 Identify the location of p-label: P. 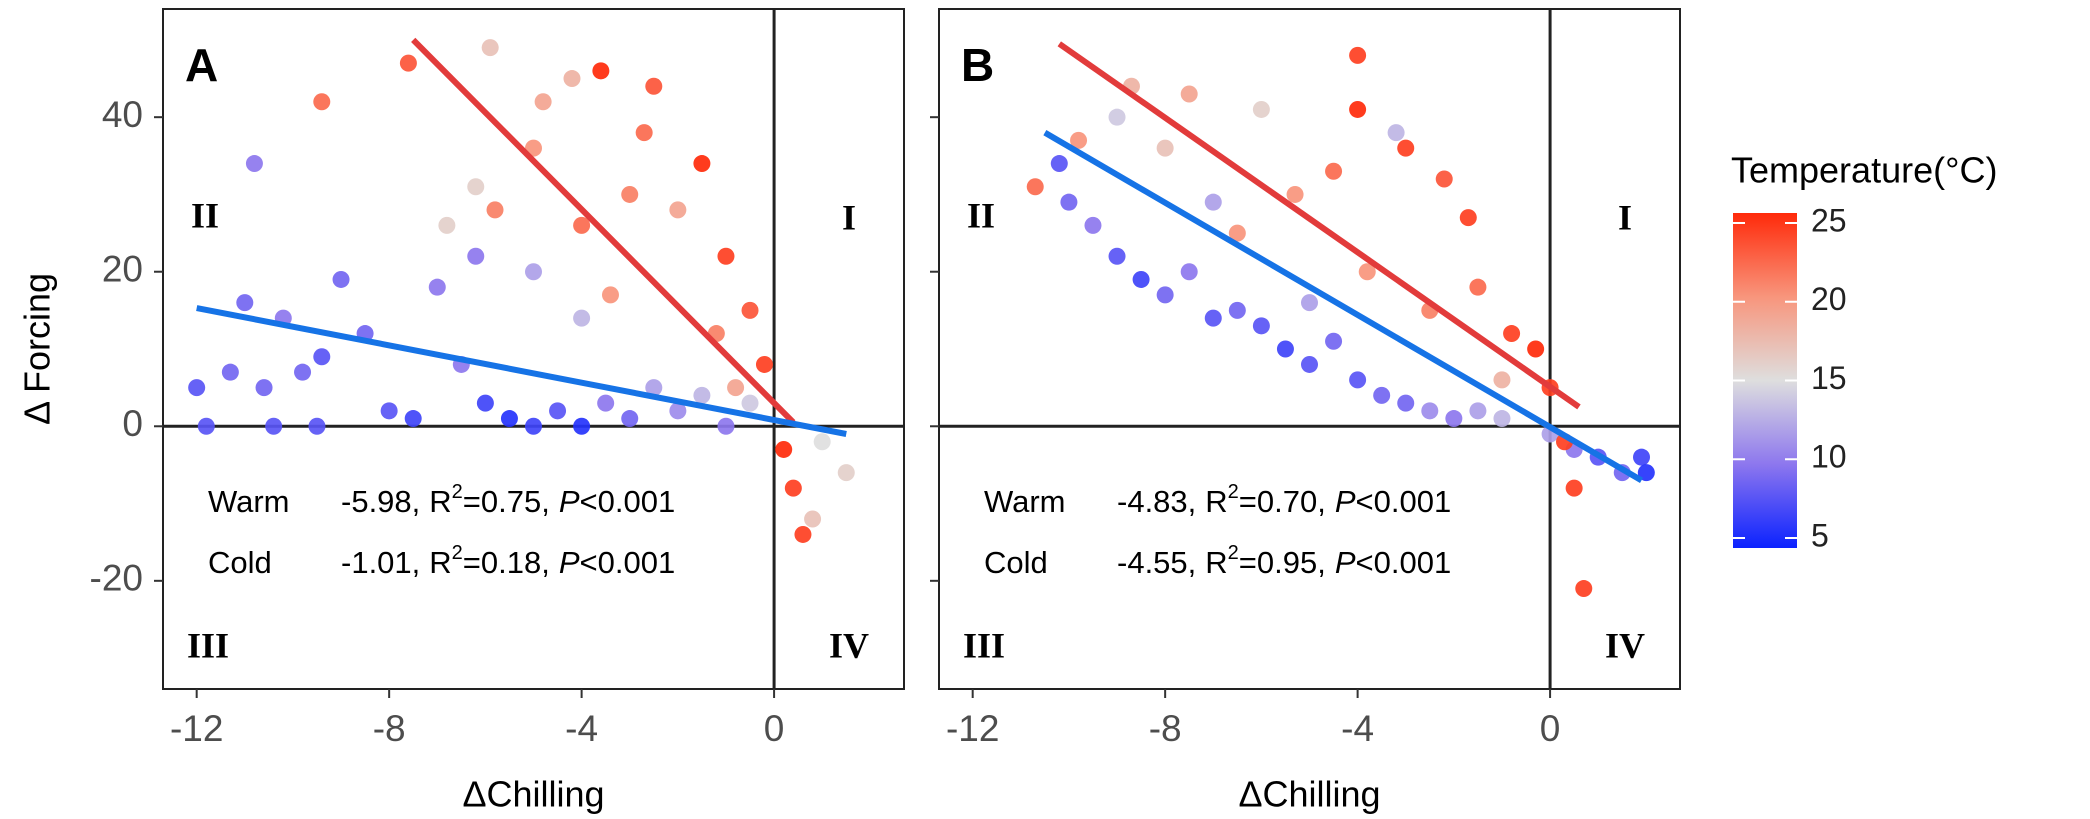
(1345, 501).